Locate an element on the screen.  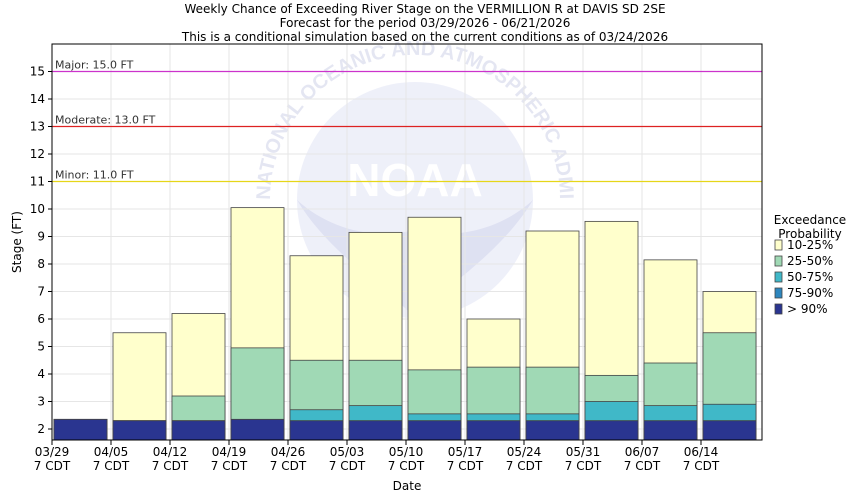
x-tick-date-label: 04/12 is located at coordinates (170, 452).